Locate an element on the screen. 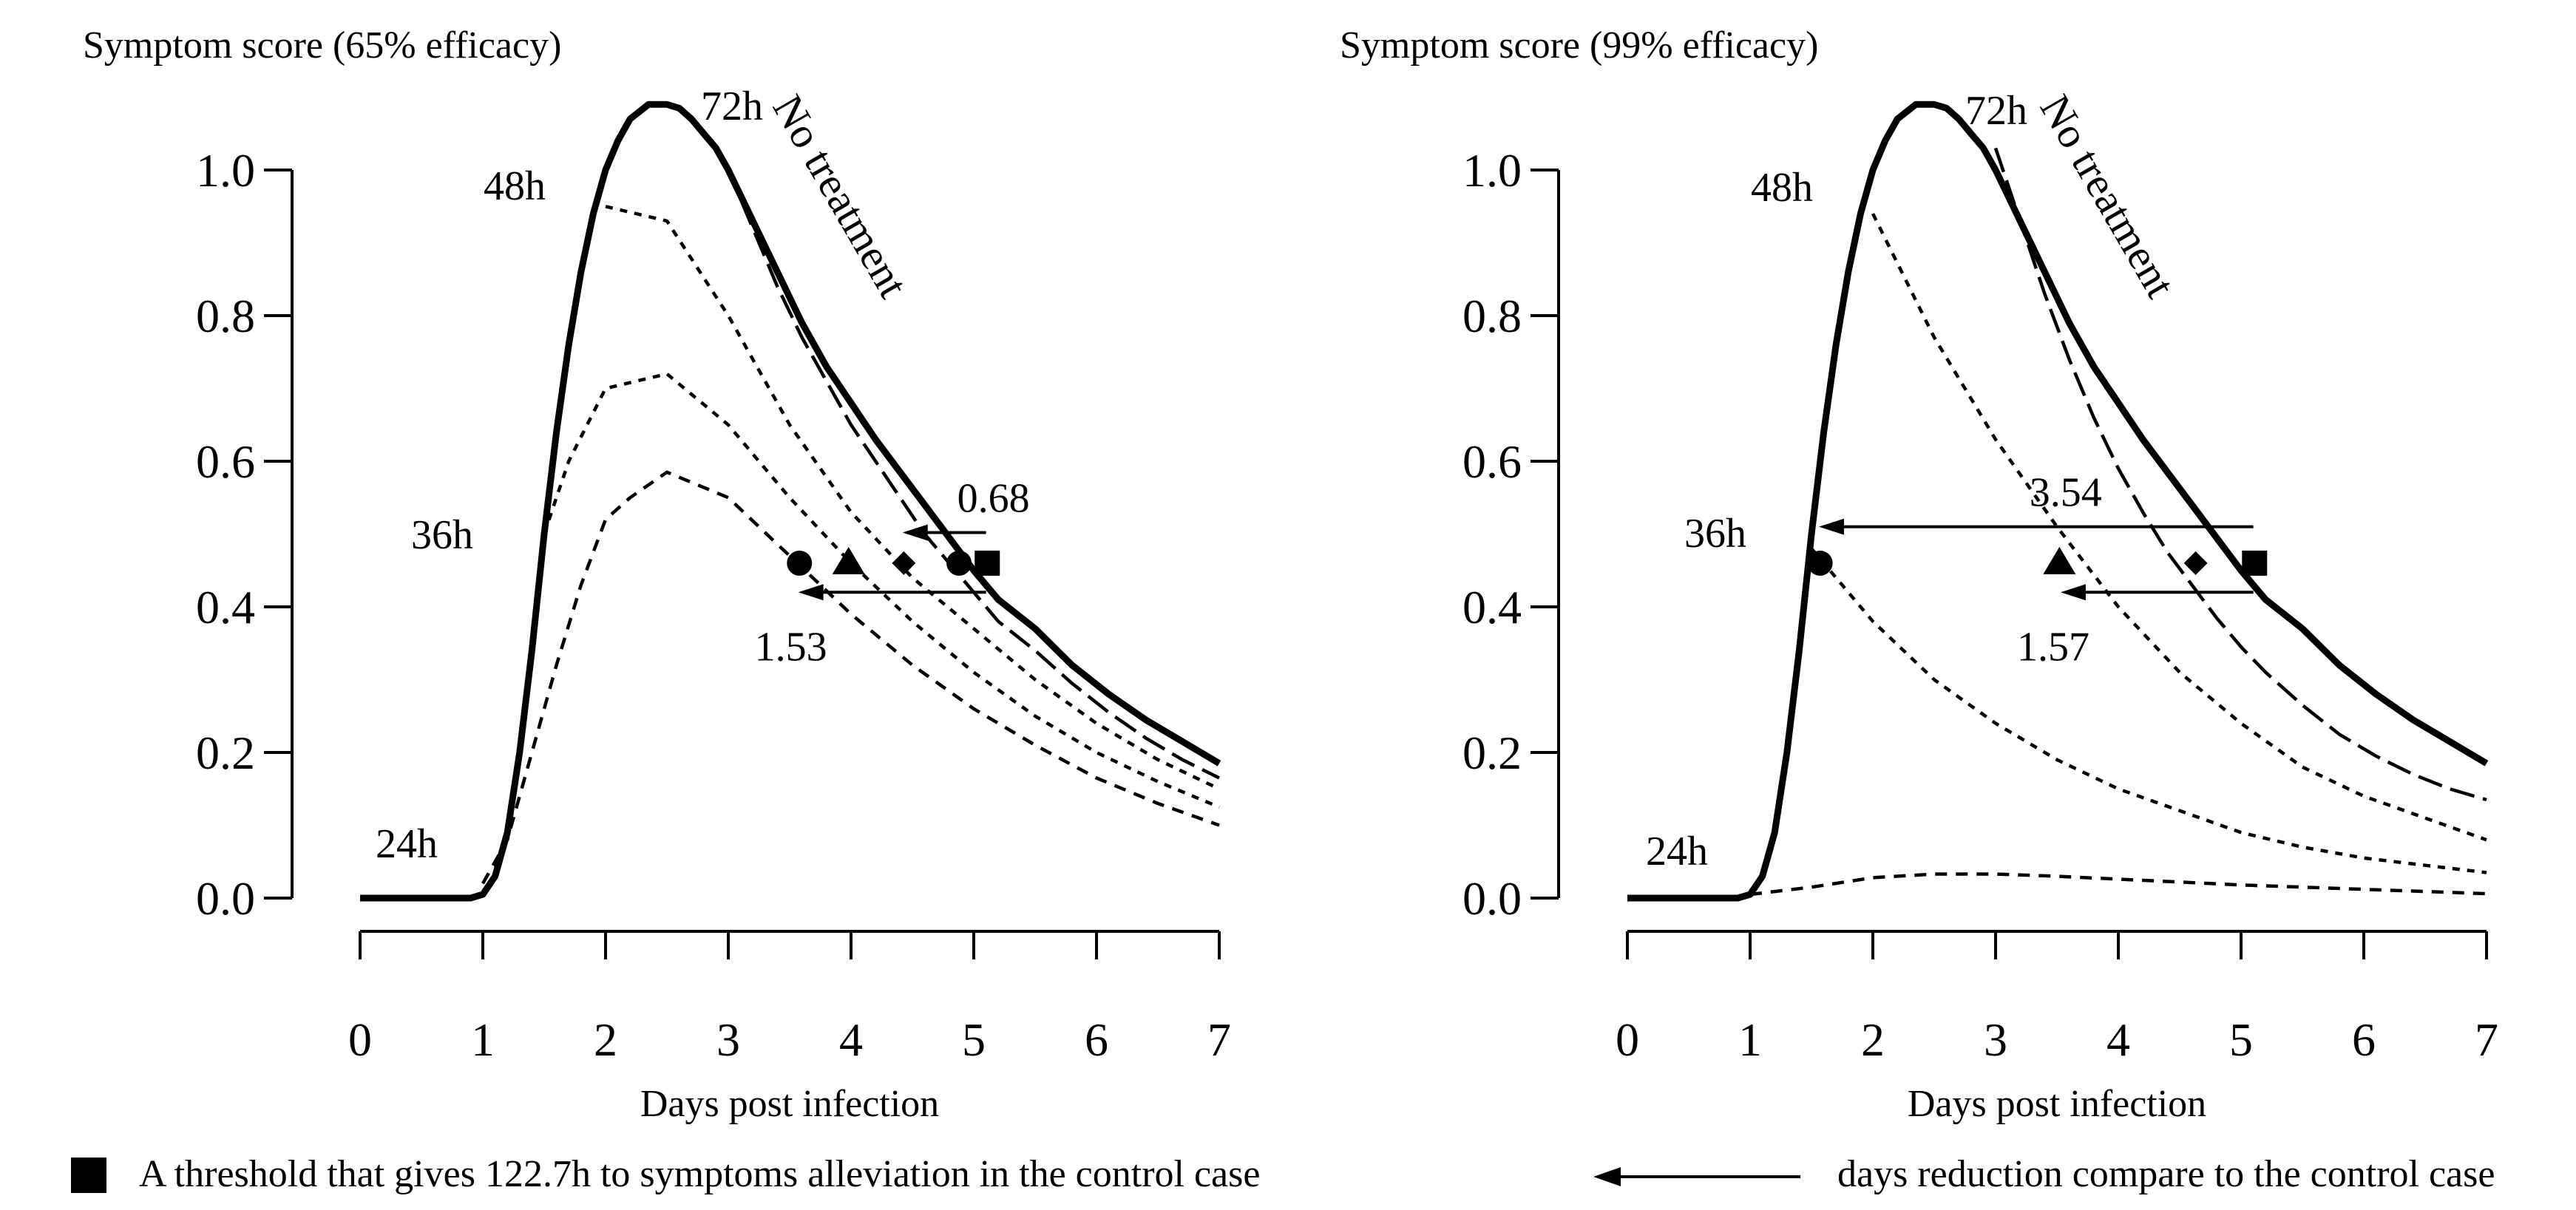 This screenshot has width=2576, height=1210. reduction-label: 1.57 is located at coordinates (2053, 647).